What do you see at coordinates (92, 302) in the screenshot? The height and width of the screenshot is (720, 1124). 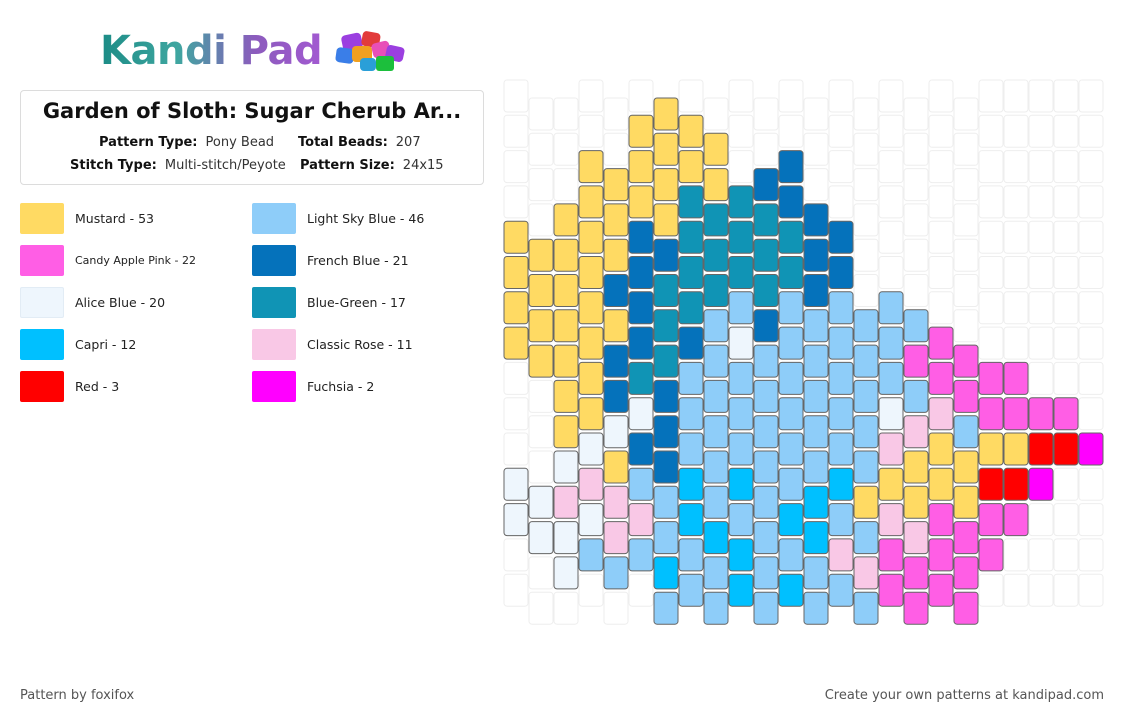 I see `legend-item: Alice Blue - 20` at bounding box center [92, 302].